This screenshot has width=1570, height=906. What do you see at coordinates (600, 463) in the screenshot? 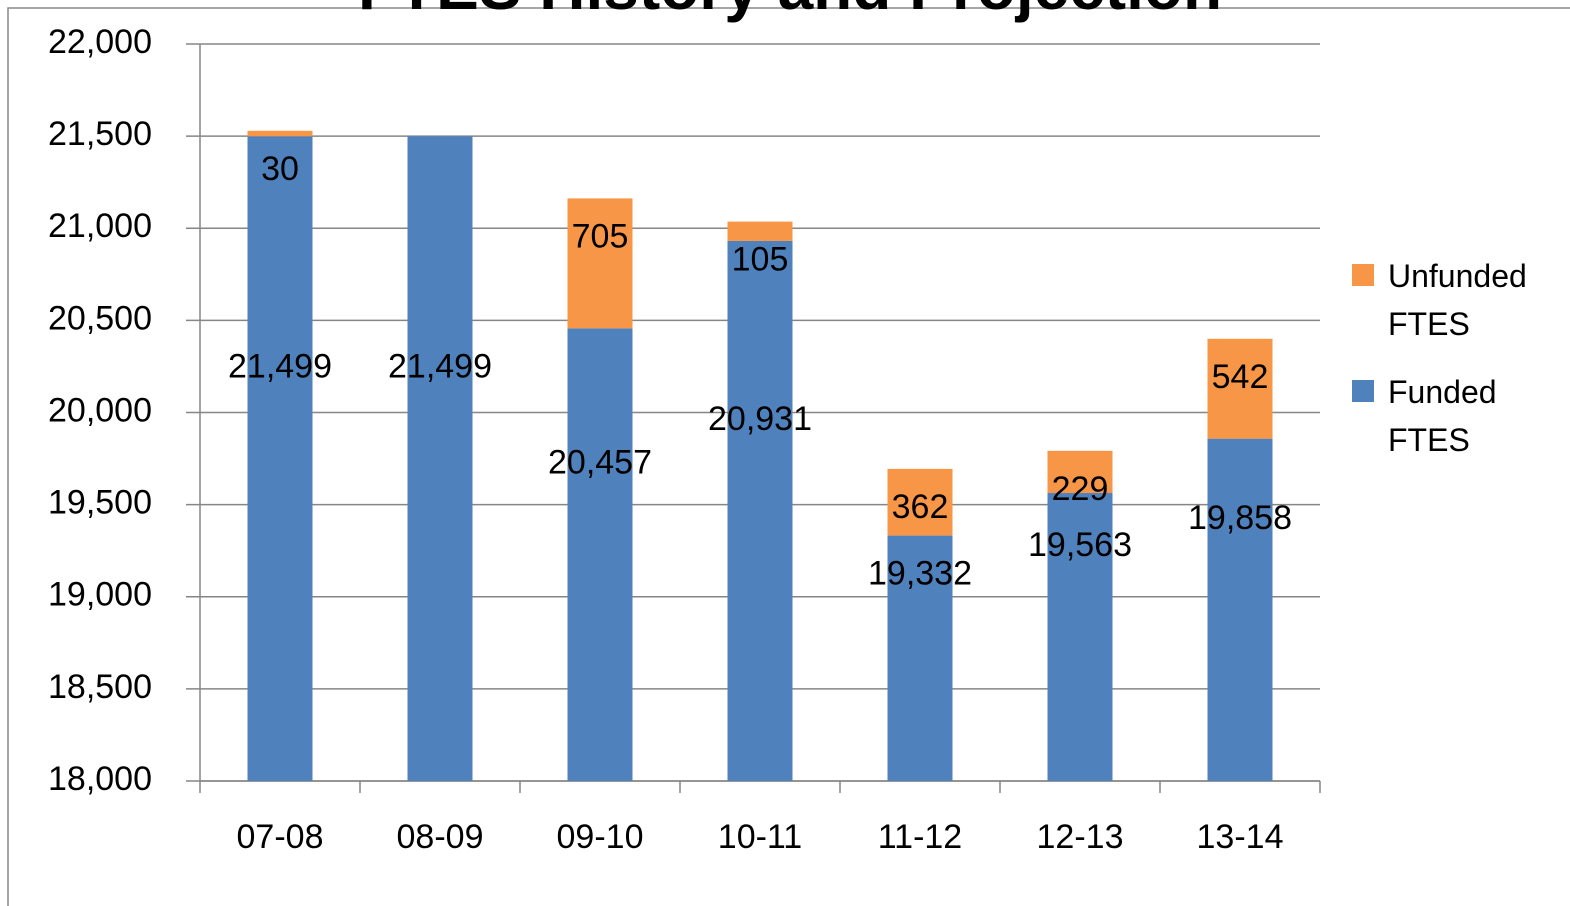
I see `data-label: 20,457` at bounding box center [600, 463].